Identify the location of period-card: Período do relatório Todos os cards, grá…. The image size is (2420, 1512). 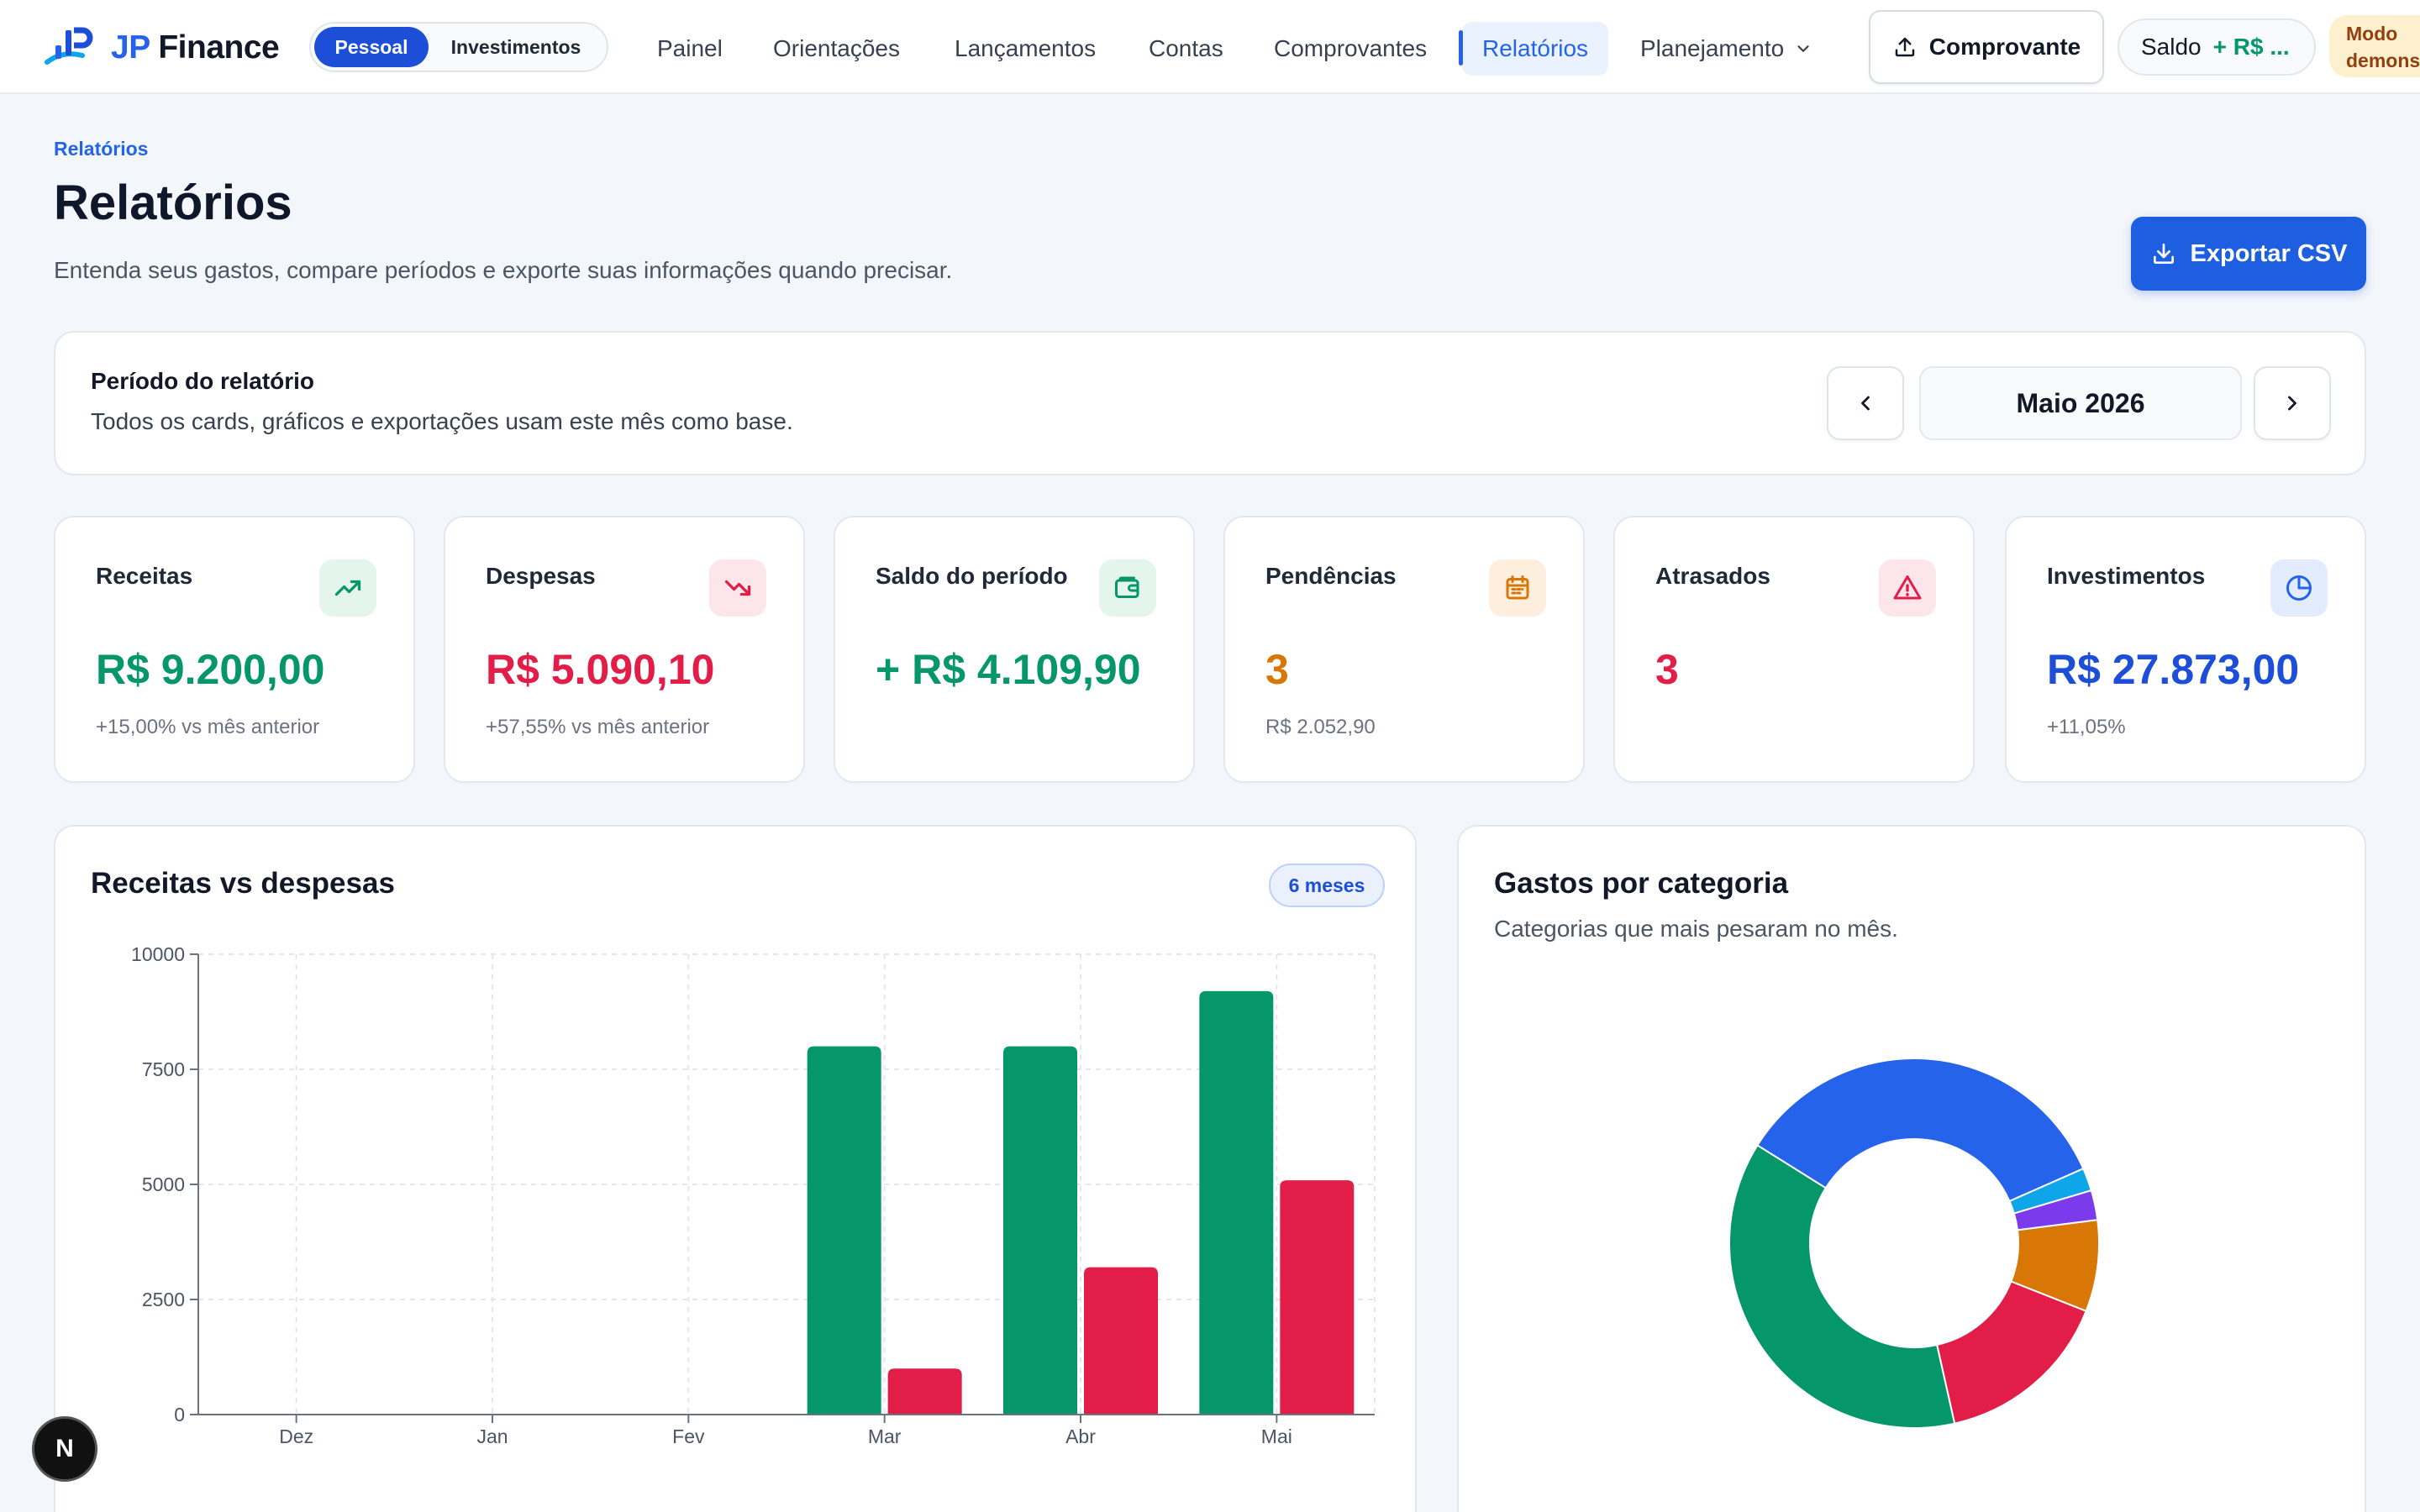
(1210, 403).